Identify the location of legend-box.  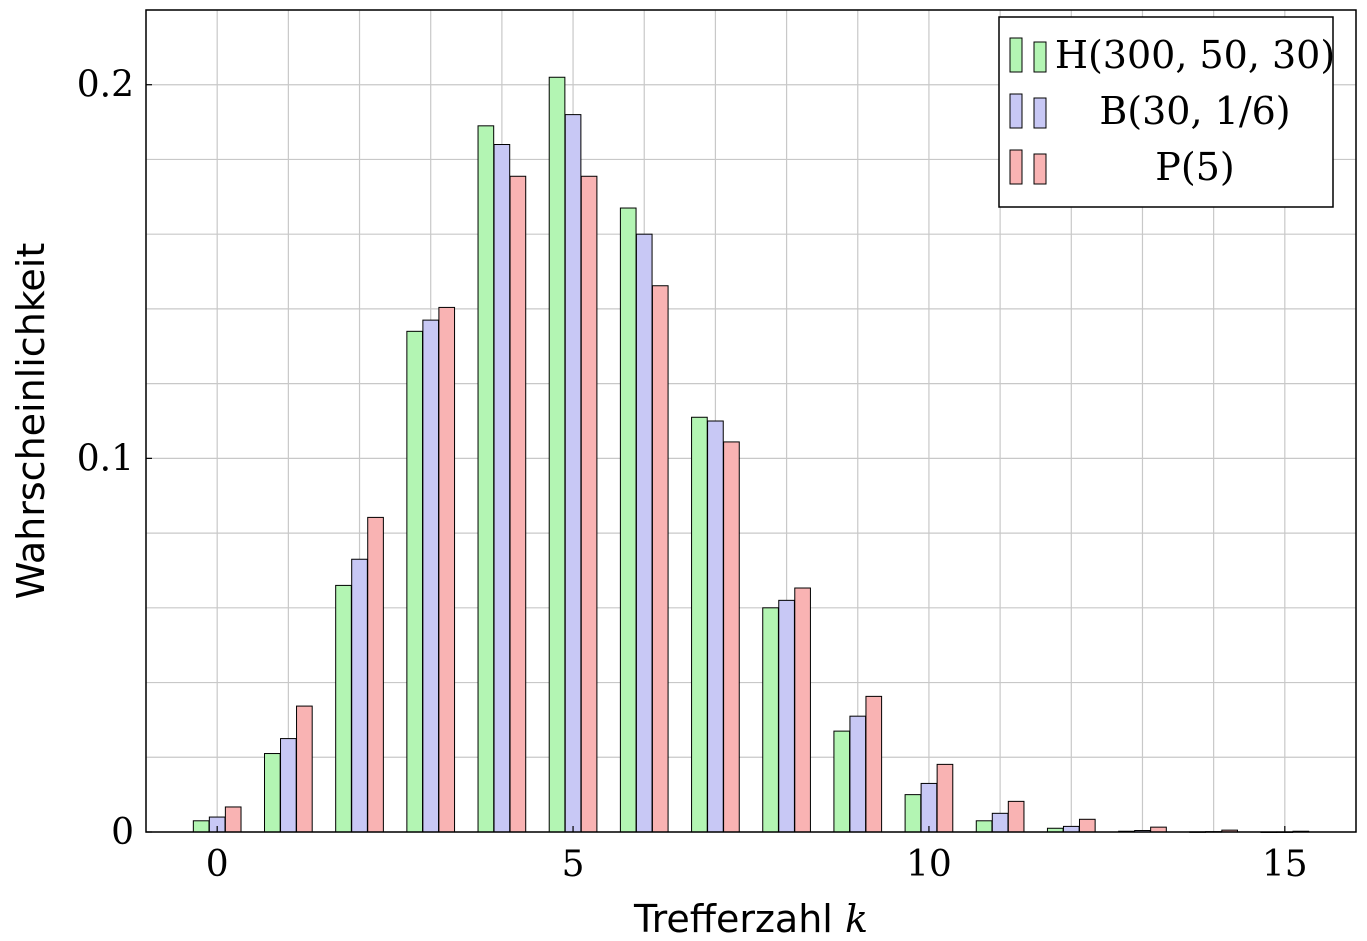
(1166, 112).